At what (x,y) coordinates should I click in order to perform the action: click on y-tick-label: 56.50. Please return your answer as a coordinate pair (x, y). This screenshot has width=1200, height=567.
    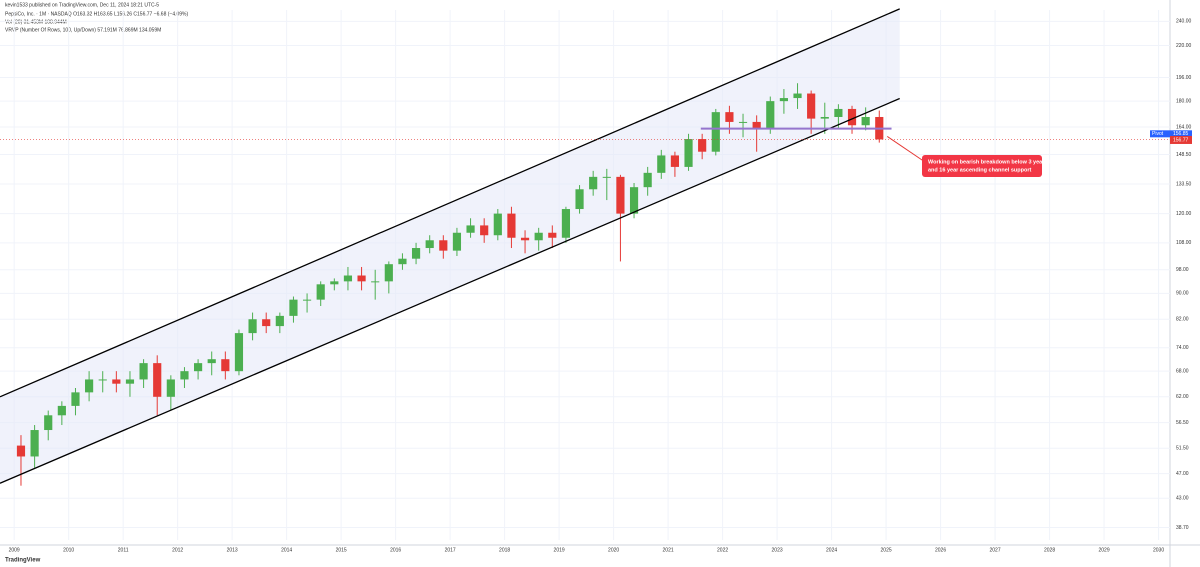
    Looking at the image, I should click on (1182, 423).